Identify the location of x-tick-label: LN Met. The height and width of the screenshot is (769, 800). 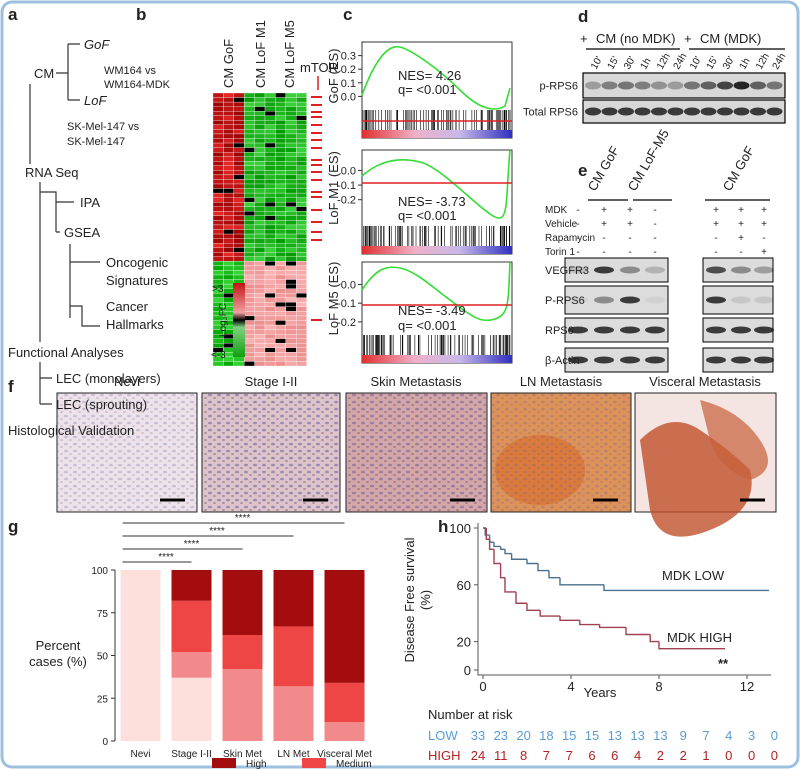
(293, 754).